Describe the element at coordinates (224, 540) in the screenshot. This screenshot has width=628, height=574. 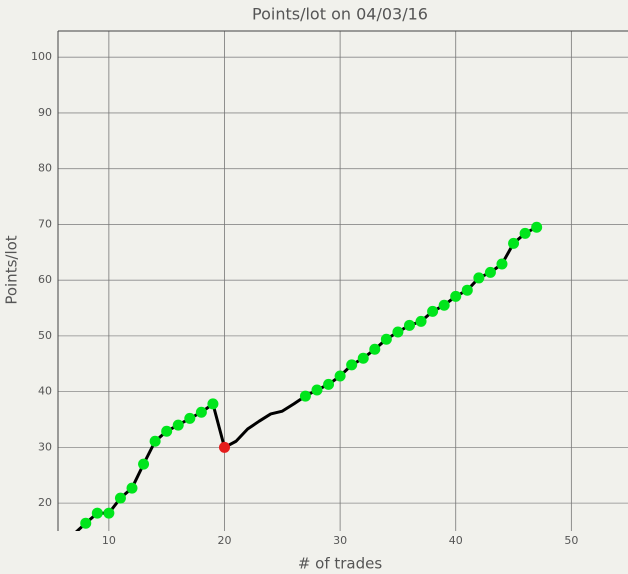
I see `x-tick-label: 20` at that location.